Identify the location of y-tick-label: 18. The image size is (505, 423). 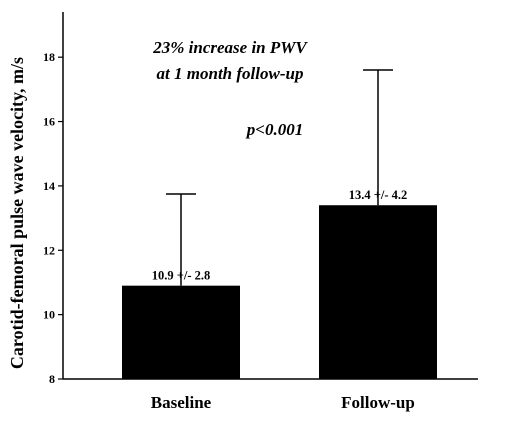
(49, 57).